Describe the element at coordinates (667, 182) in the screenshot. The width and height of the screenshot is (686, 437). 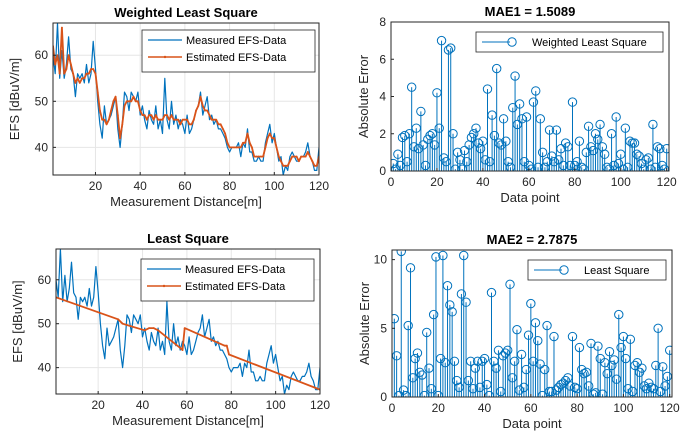
I see `x-tick-label: 120` at that location.